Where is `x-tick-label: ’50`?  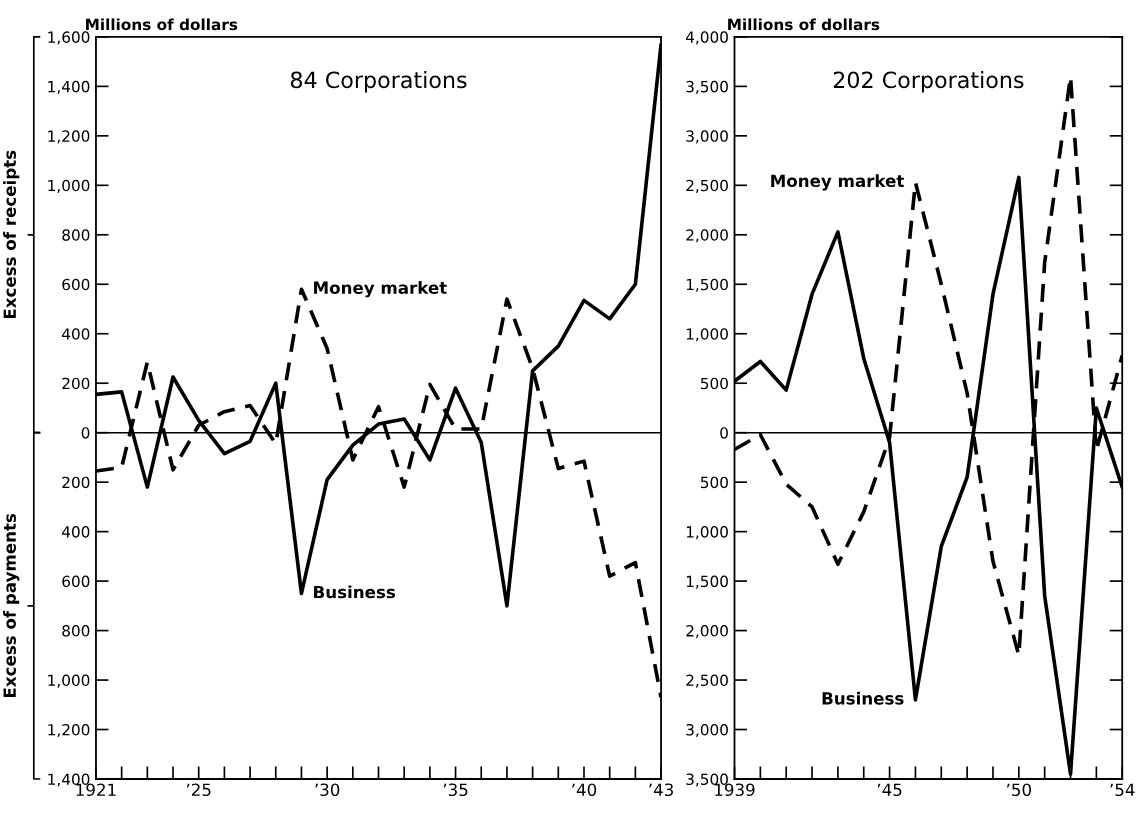 x-tick-label: ’50 is located at coordinates (1019, 790).